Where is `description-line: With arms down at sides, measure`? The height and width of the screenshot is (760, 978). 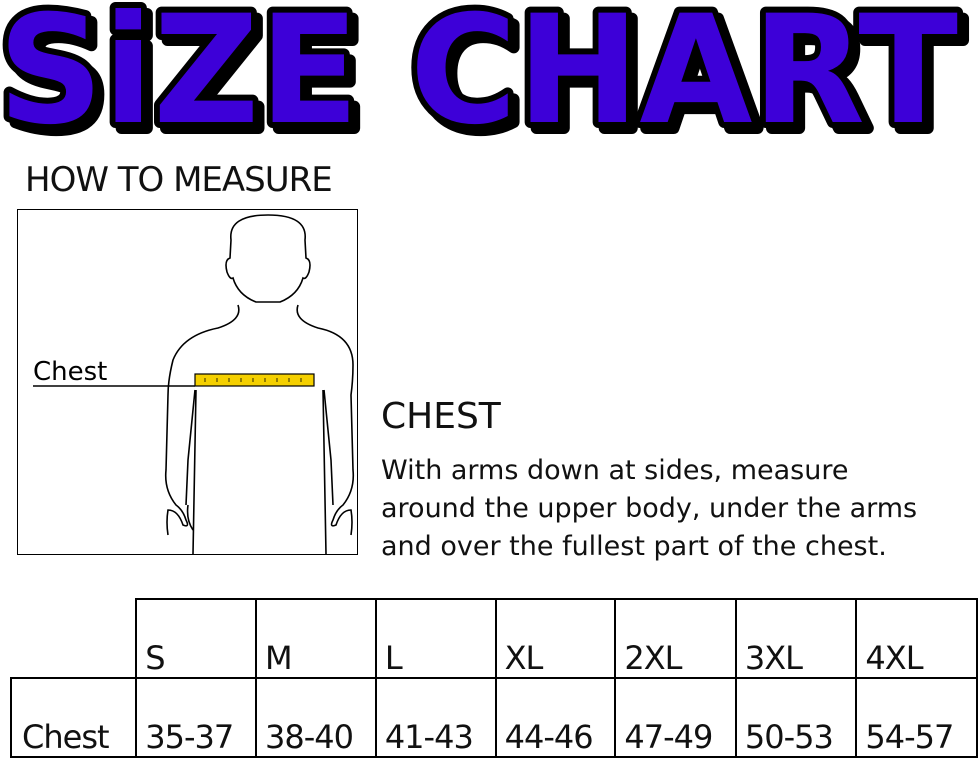
description-line: With arms down at sides, measure is located at coordinates (615, 470).